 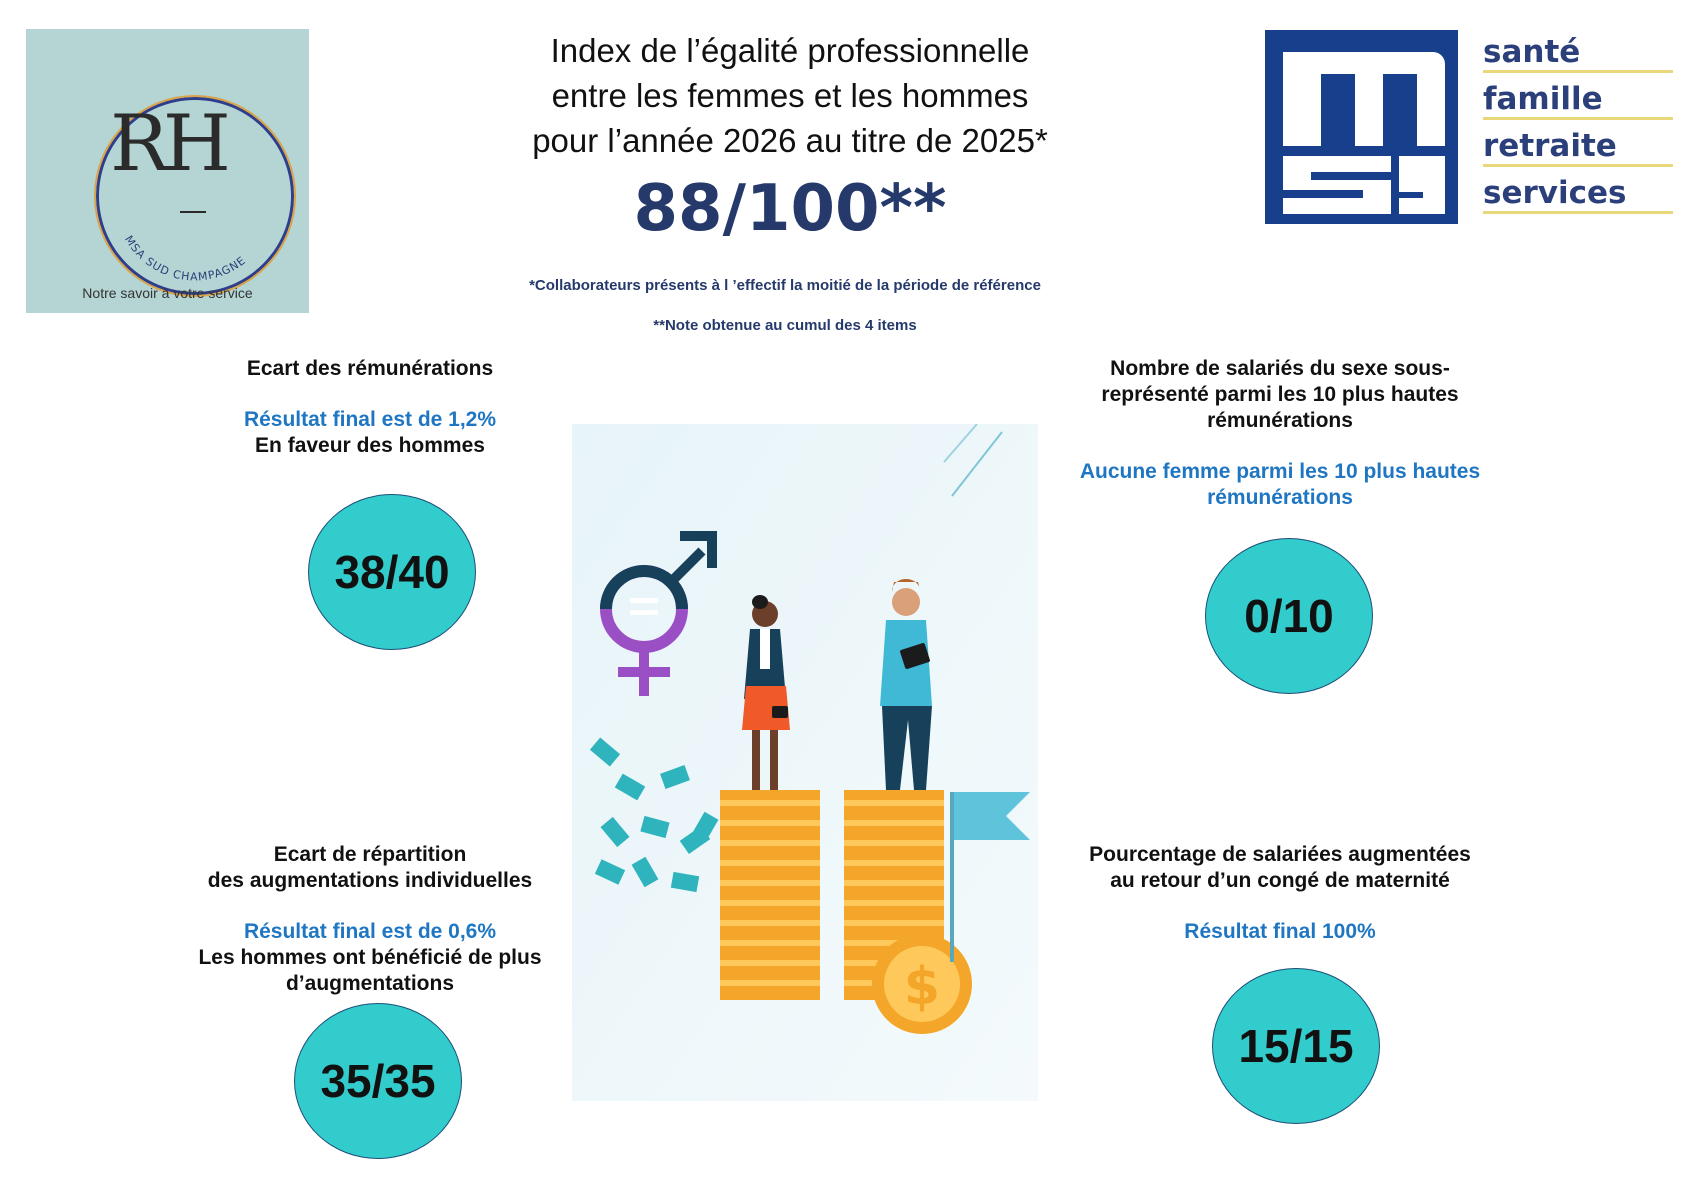 I want to click on flag-icon, so click(x=990, y=877).